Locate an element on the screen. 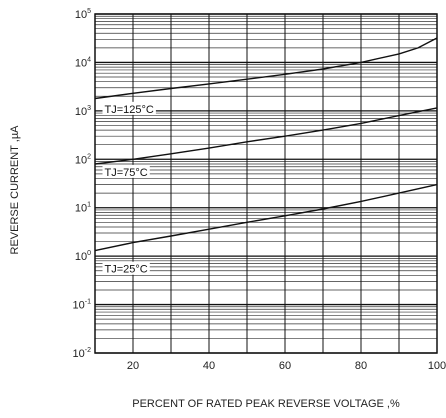 Image resolution: width=446 pixels, height=418 pixels. series-label-1: TJ=125°C is located at coordinates (129, 110).